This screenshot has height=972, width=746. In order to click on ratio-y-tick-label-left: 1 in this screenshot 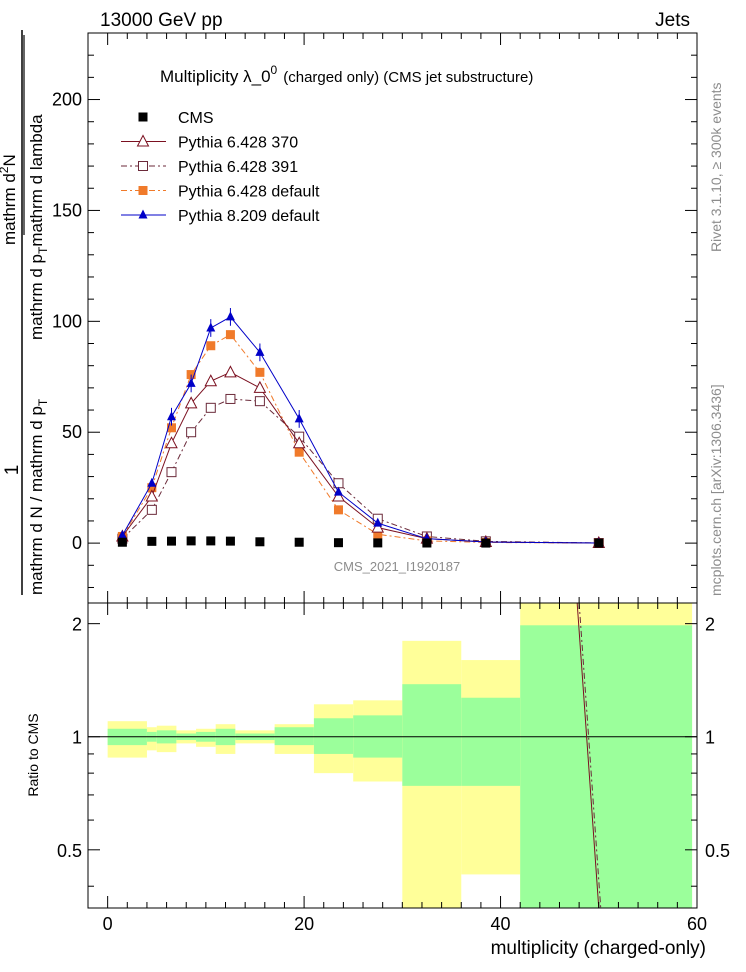, I will do `click(77, 738)`.